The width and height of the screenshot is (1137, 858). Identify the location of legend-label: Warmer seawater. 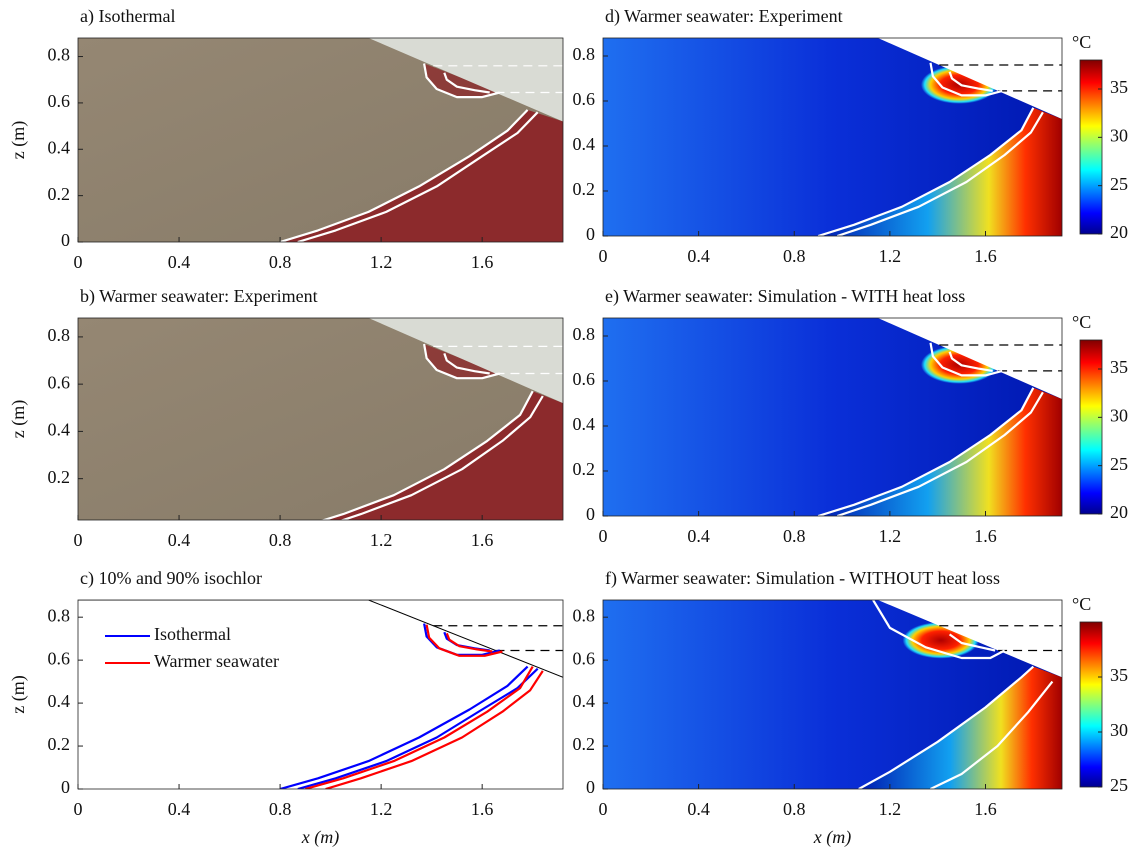
(216, 661).